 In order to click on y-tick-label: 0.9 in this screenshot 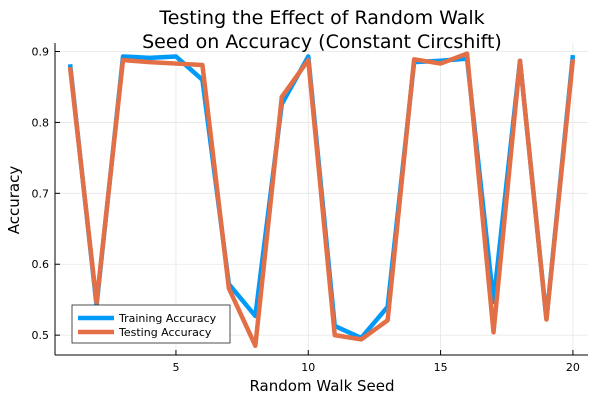, I will do `click(41, 52)`.